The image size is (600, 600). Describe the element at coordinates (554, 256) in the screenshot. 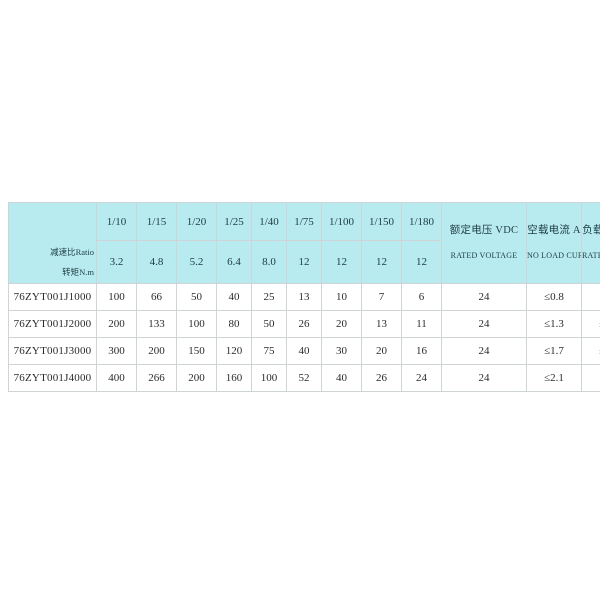

I see `header-no-load-current-en: NO LOAD CURRENT` at that location.